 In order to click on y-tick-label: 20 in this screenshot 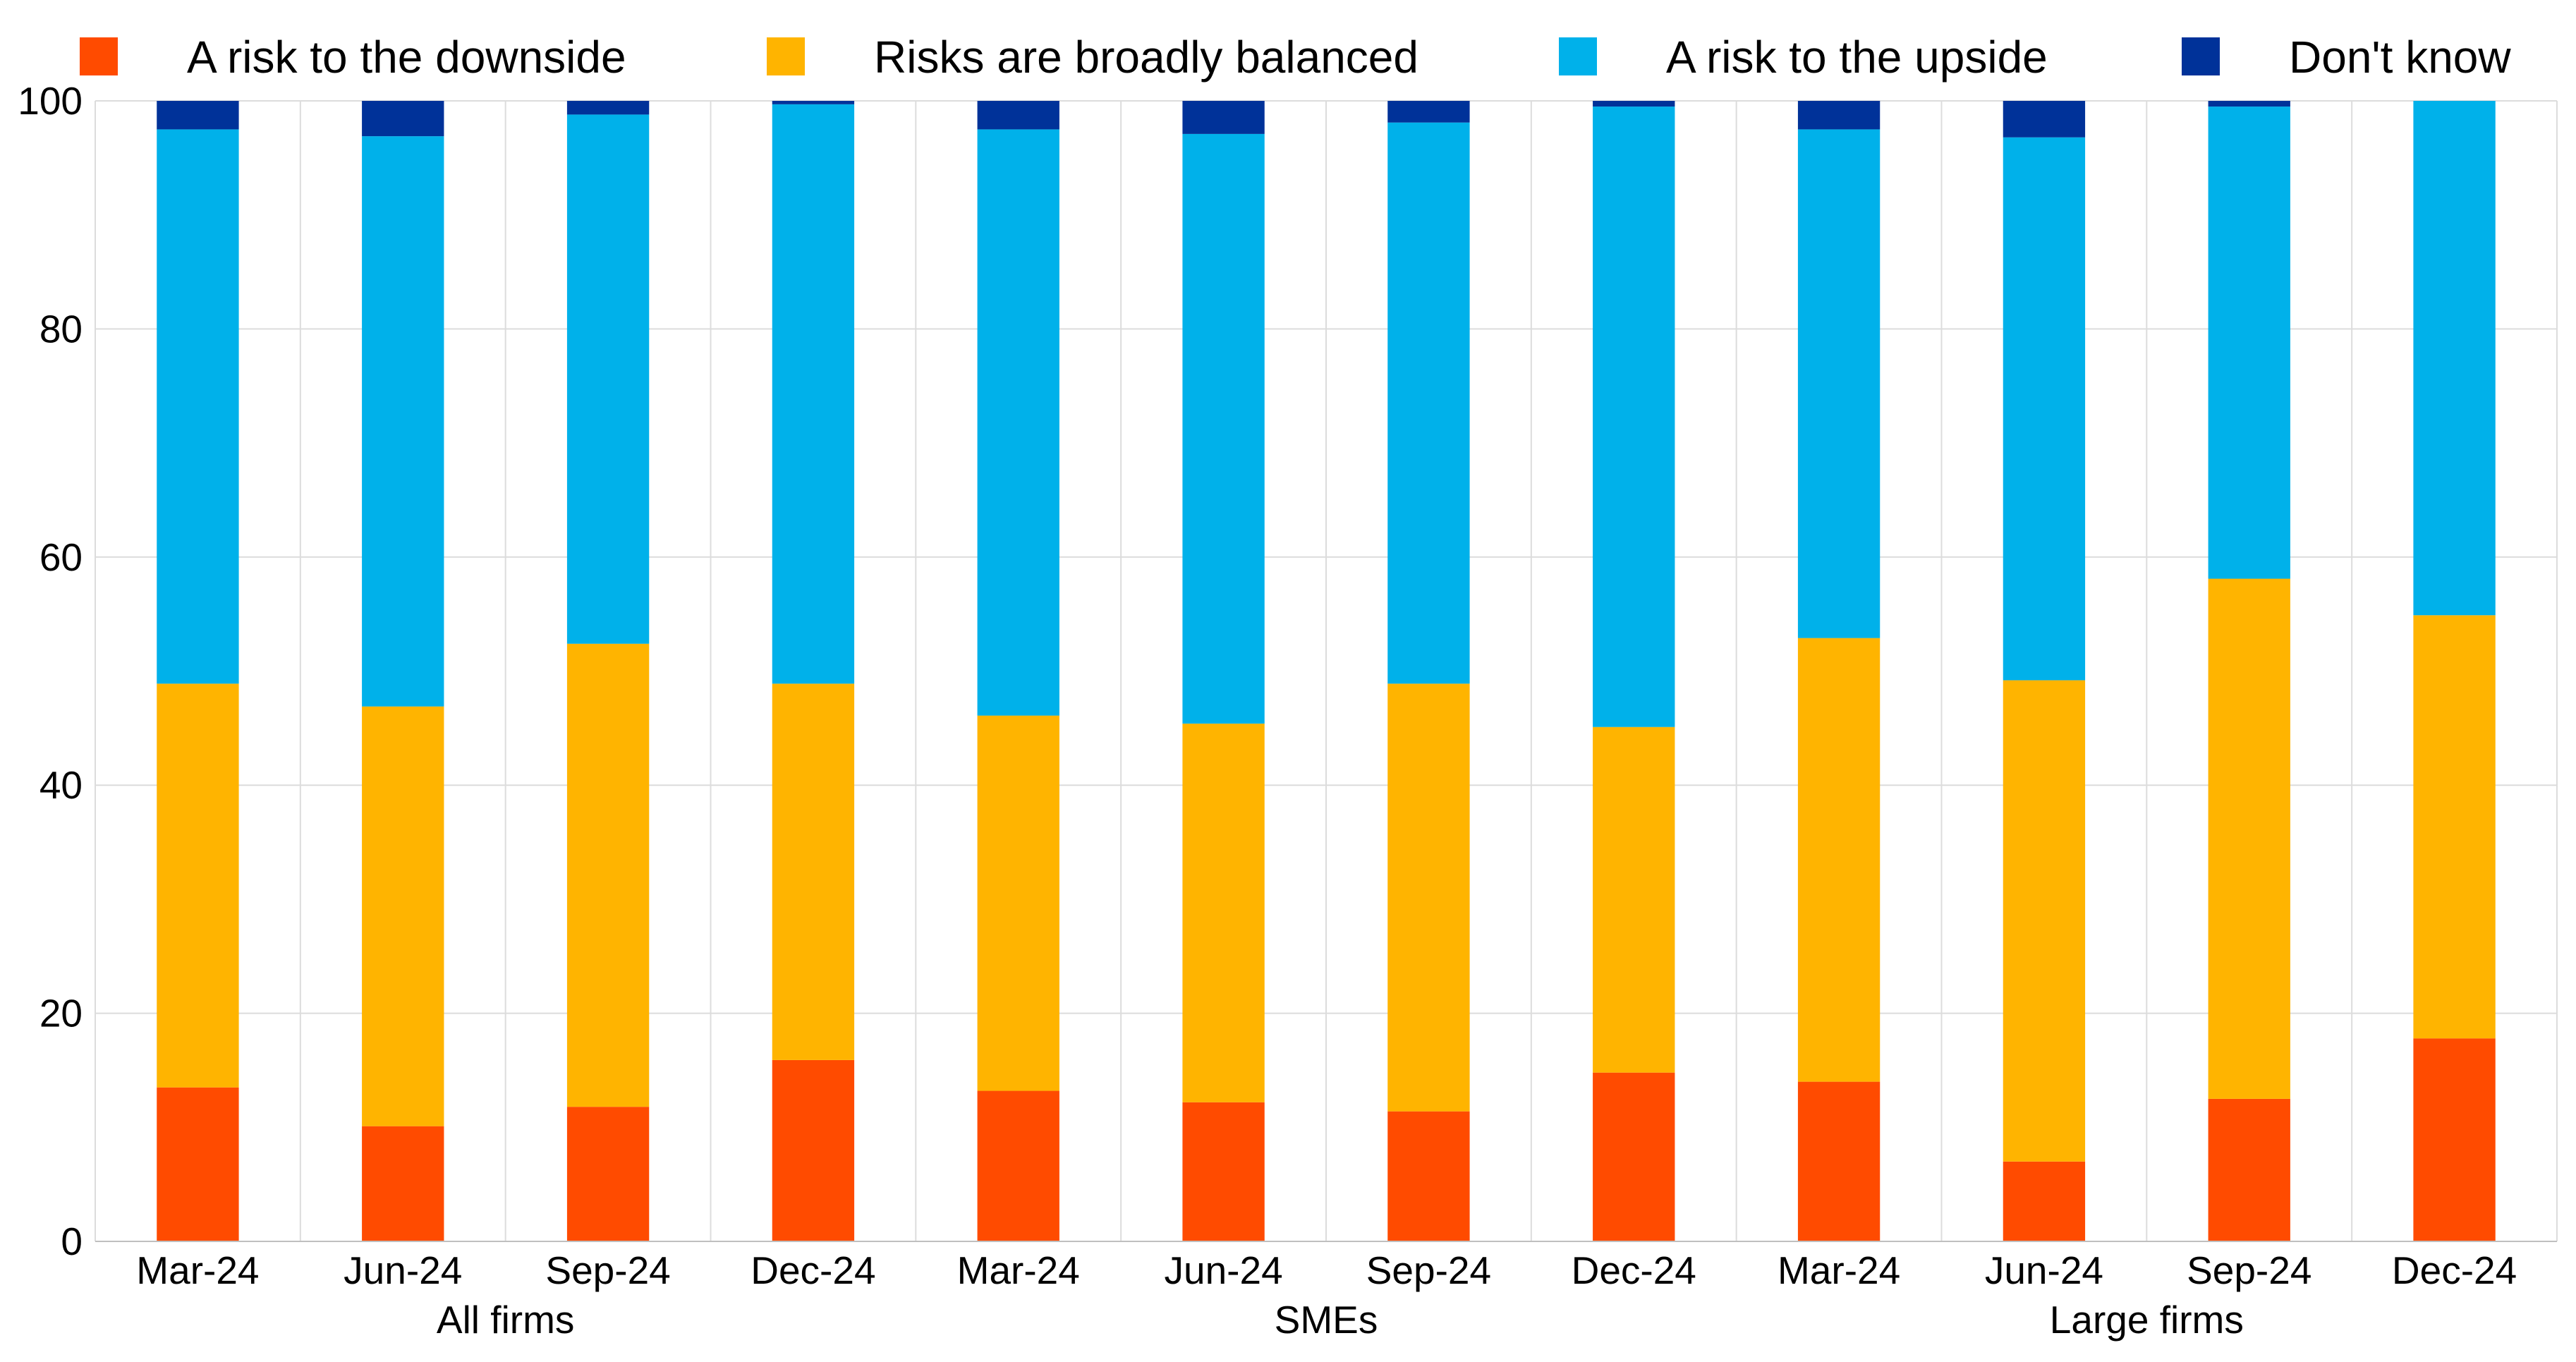, I will do `click(61, 1013)`.